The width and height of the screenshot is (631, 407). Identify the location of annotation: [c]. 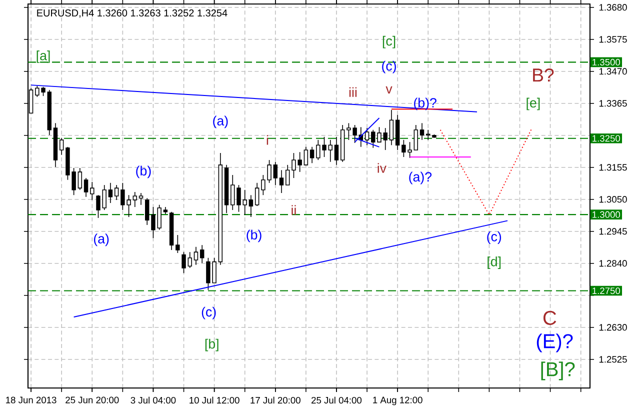
(389, 42).